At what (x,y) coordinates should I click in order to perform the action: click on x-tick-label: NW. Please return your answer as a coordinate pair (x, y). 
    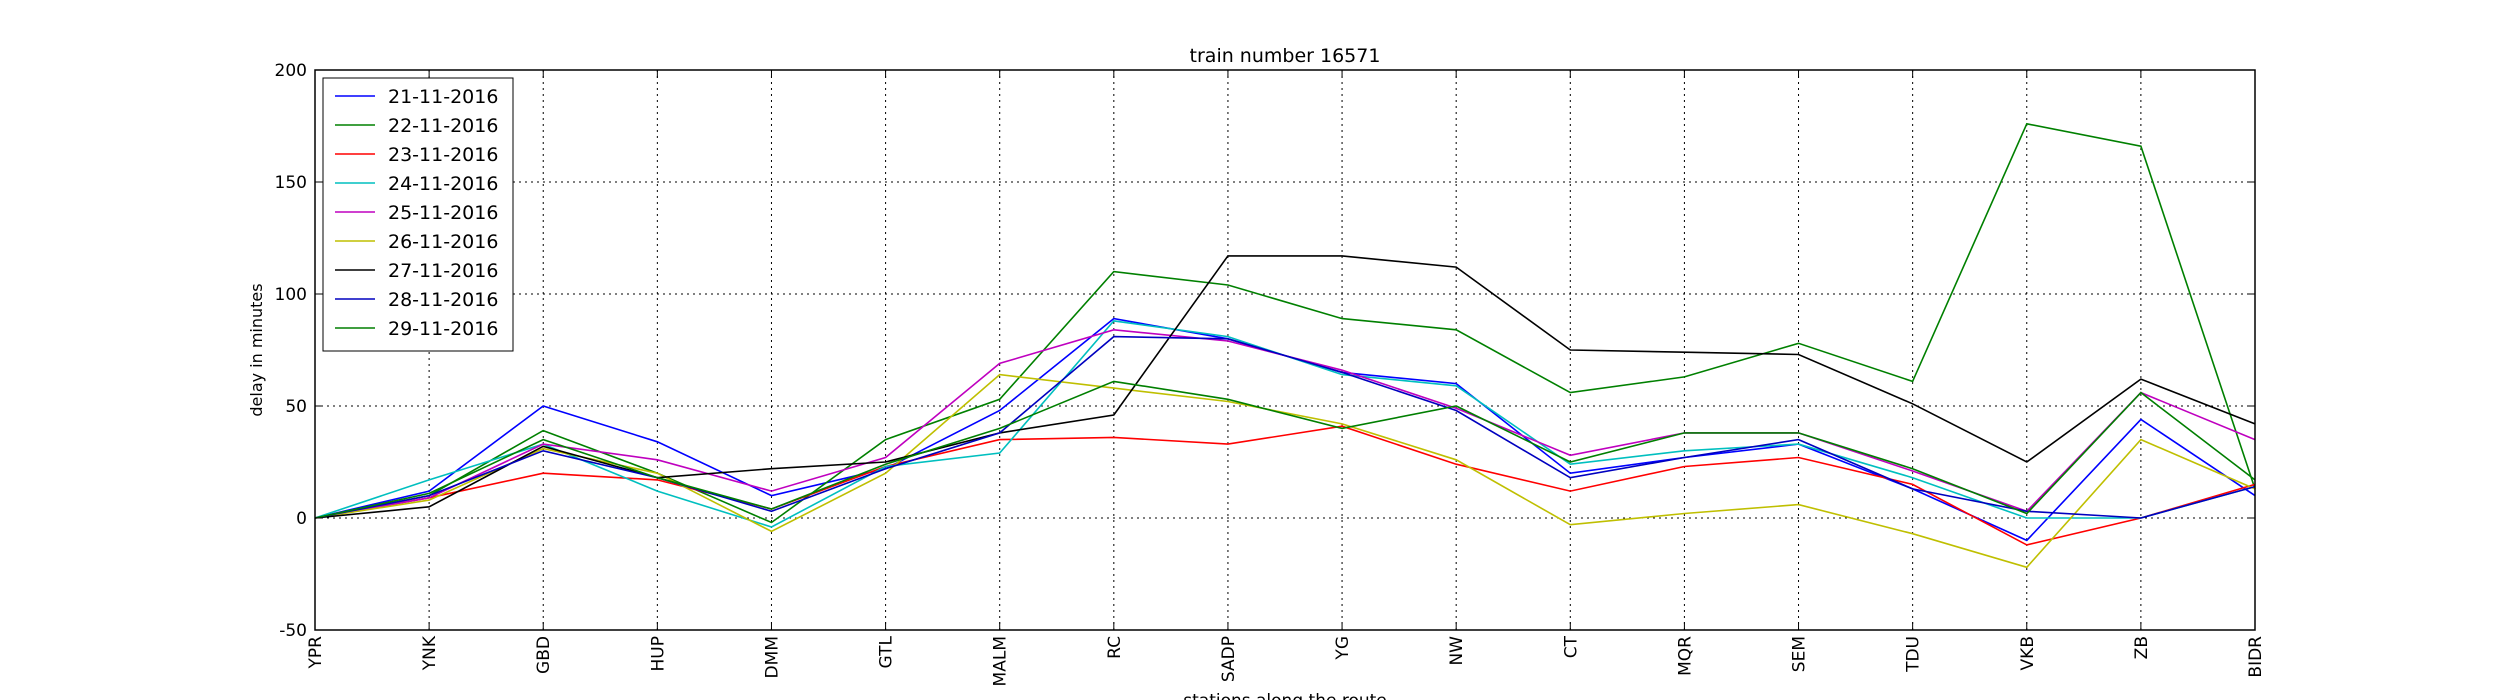
    Looking at the image, I should click on (1457, 651).